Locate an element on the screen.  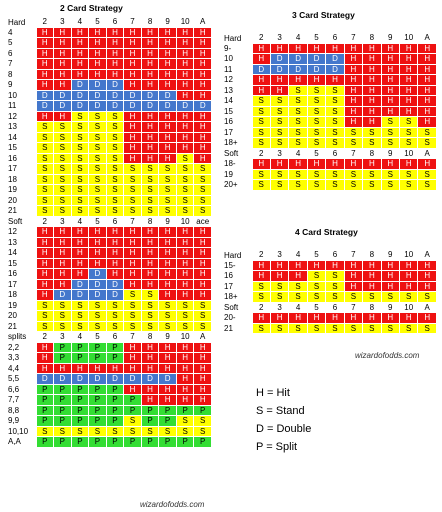
dealer-card-header: A is located at coordinates (427, 153).